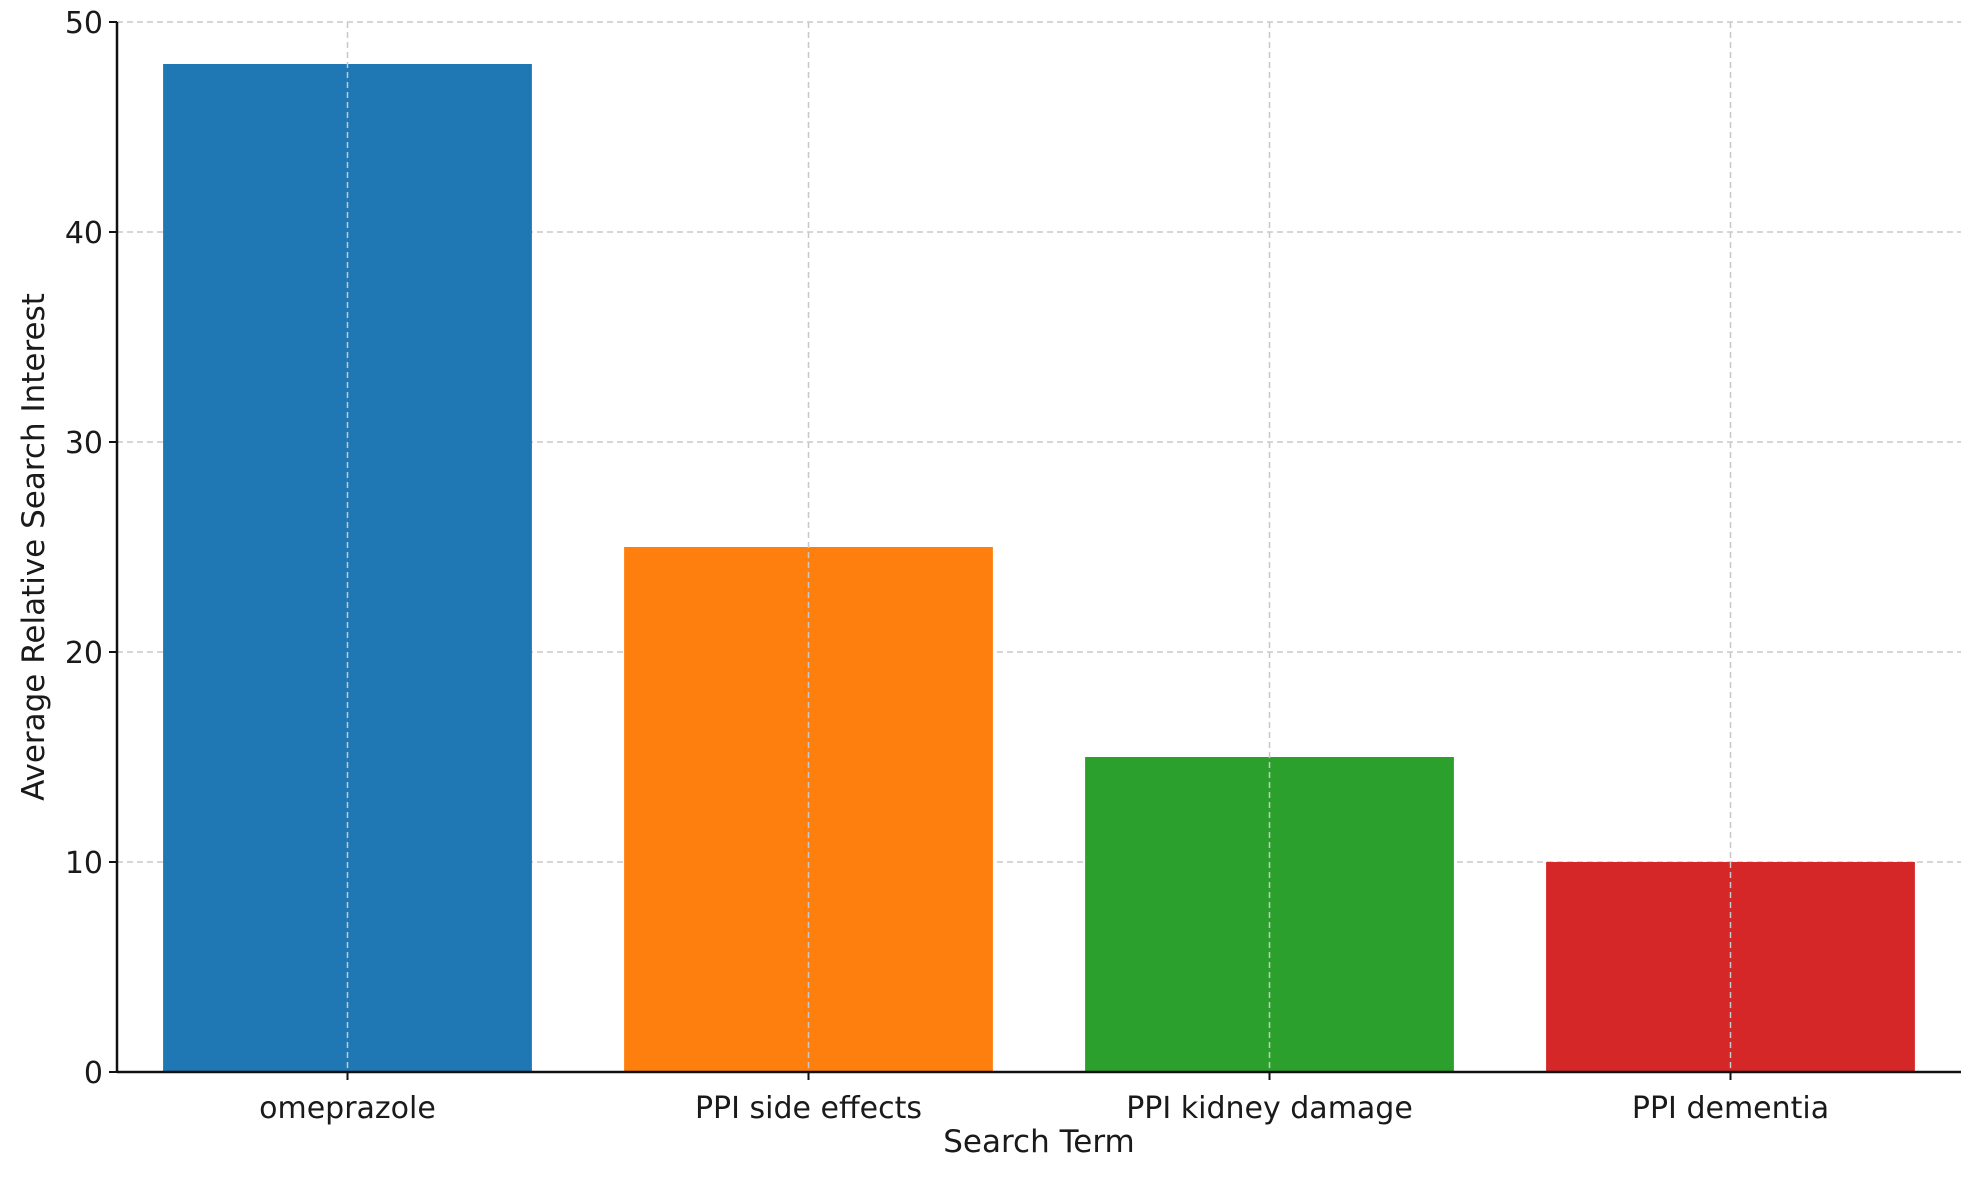  I want to click on x-tick-label: PPI kidney damage, so click(1269, 1108).